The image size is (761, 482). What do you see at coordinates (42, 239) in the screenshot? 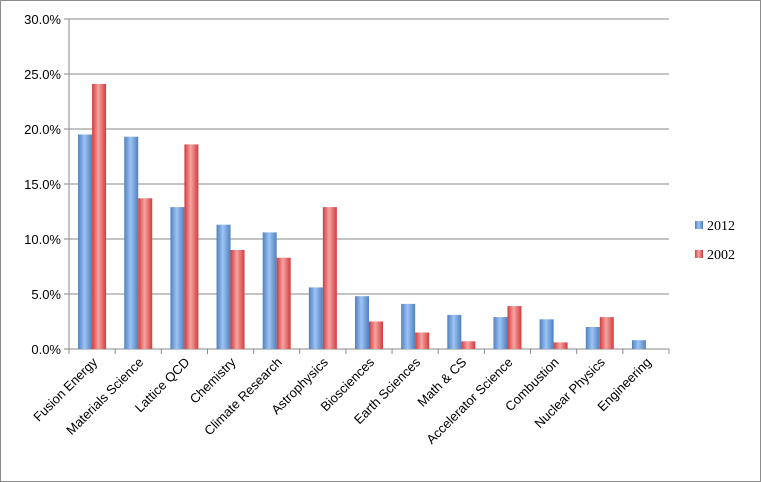
I see `y-tick-label: 10.0%` at bounding box center [42, 239].